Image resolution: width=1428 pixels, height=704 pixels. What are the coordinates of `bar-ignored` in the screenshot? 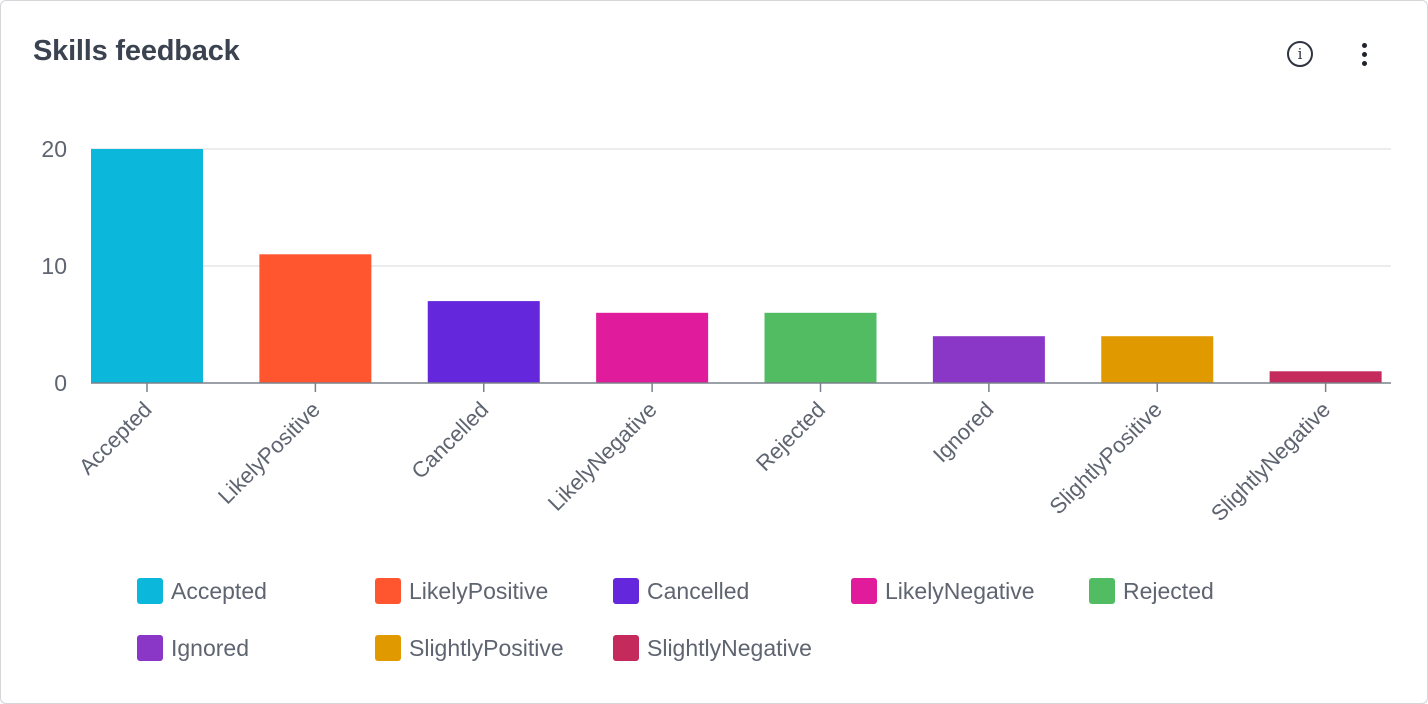 It's located at (988, 359).